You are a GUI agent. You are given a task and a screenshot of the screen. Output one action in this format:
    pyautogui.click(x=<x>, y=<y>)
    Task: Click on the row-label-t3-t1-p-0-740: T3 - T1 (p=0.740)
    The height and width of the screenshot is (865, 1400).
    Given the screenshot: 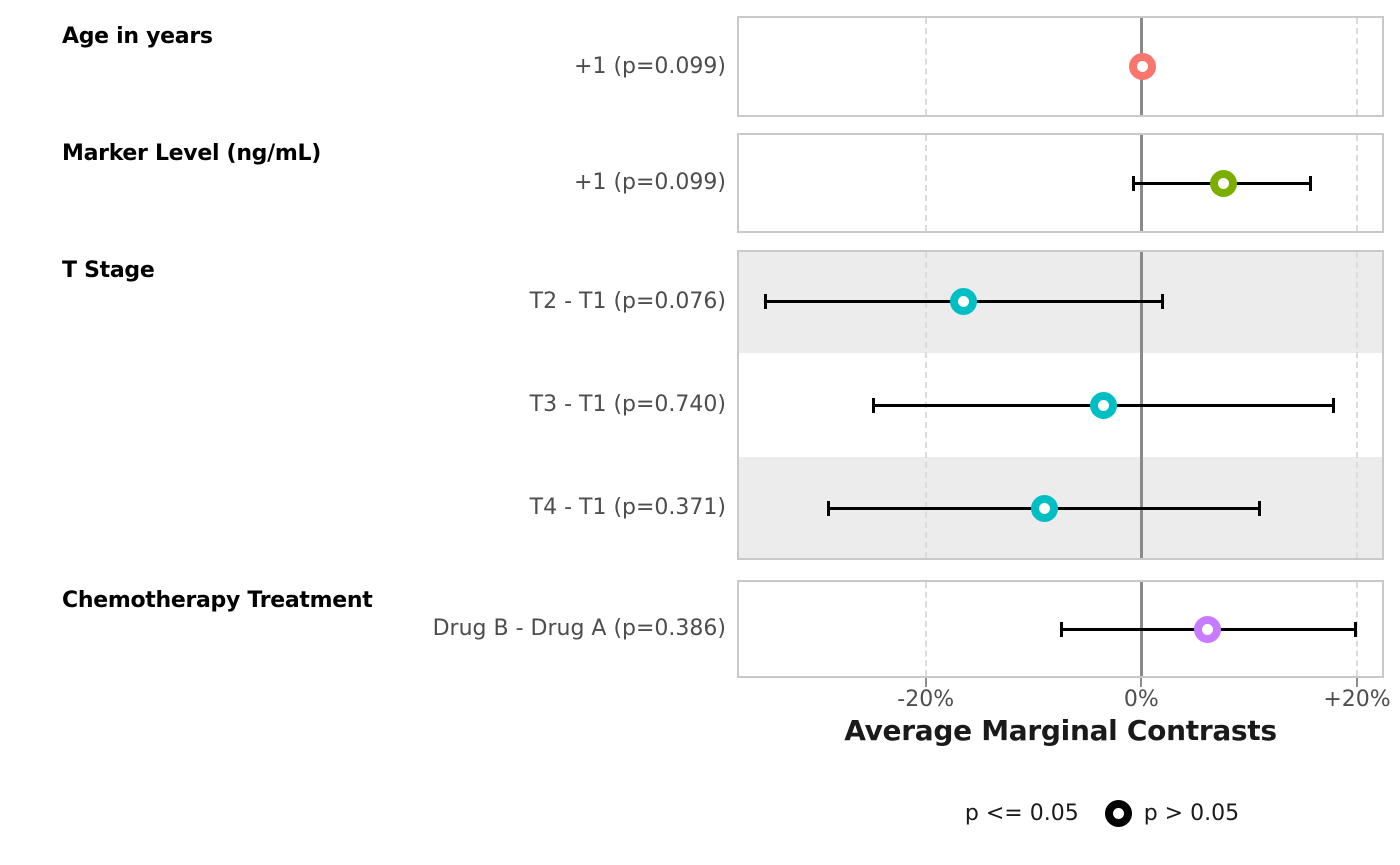 What is the action you would take?
    pyautogui.click(x=627, y=404)
    